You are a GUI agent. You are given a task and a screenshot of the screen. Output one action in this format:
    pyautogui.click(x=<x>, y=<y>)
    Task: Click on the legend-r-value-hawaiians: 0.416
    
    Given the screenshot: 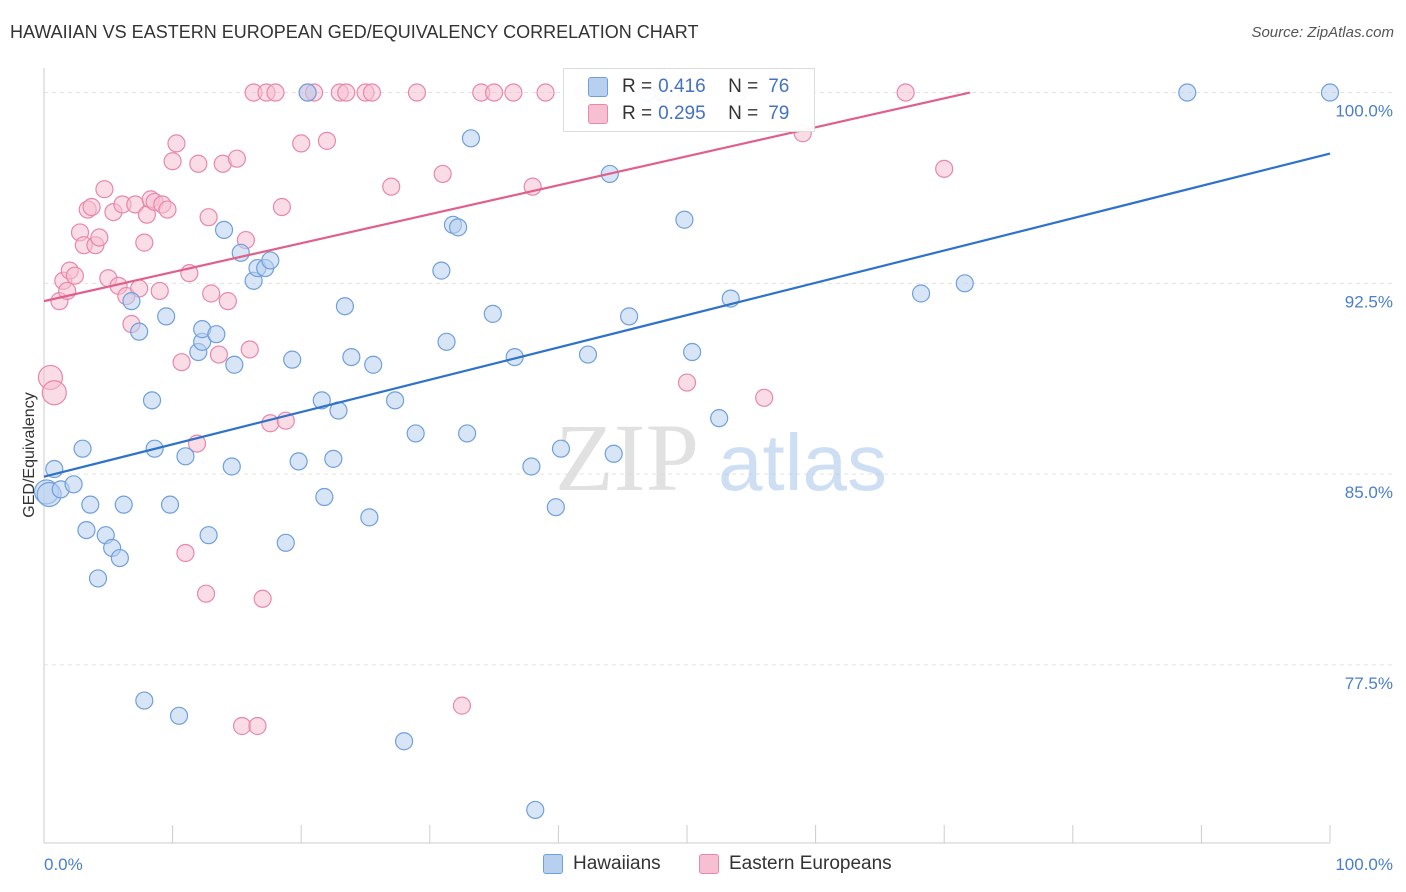 What is the action you would take?
    pyautogui.click(x=682, y=86)
    